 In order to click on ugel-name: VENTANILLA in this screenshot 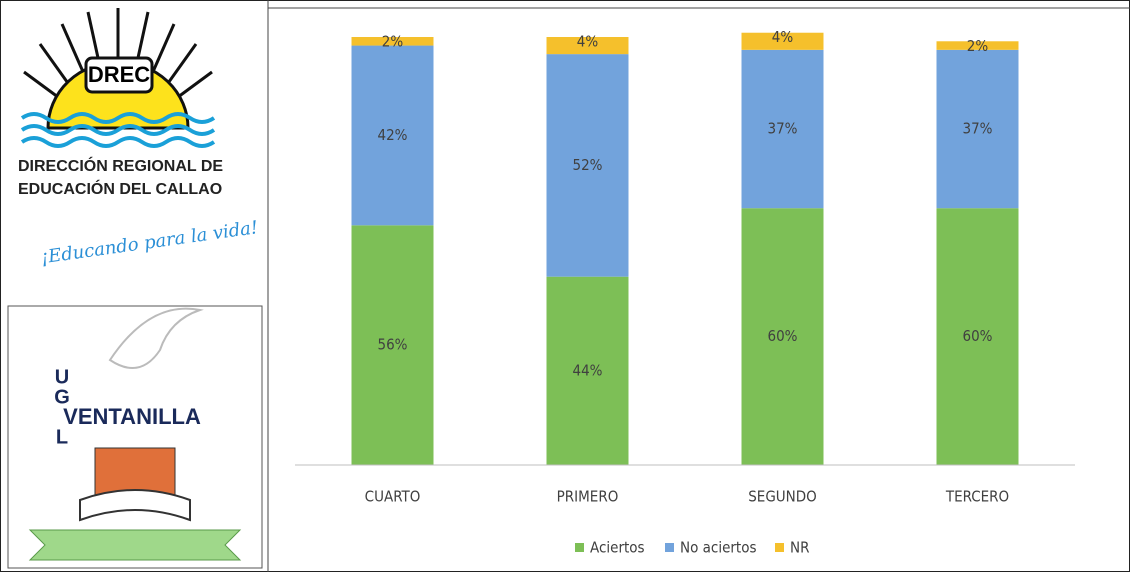, I will do `click(132, 416)`.